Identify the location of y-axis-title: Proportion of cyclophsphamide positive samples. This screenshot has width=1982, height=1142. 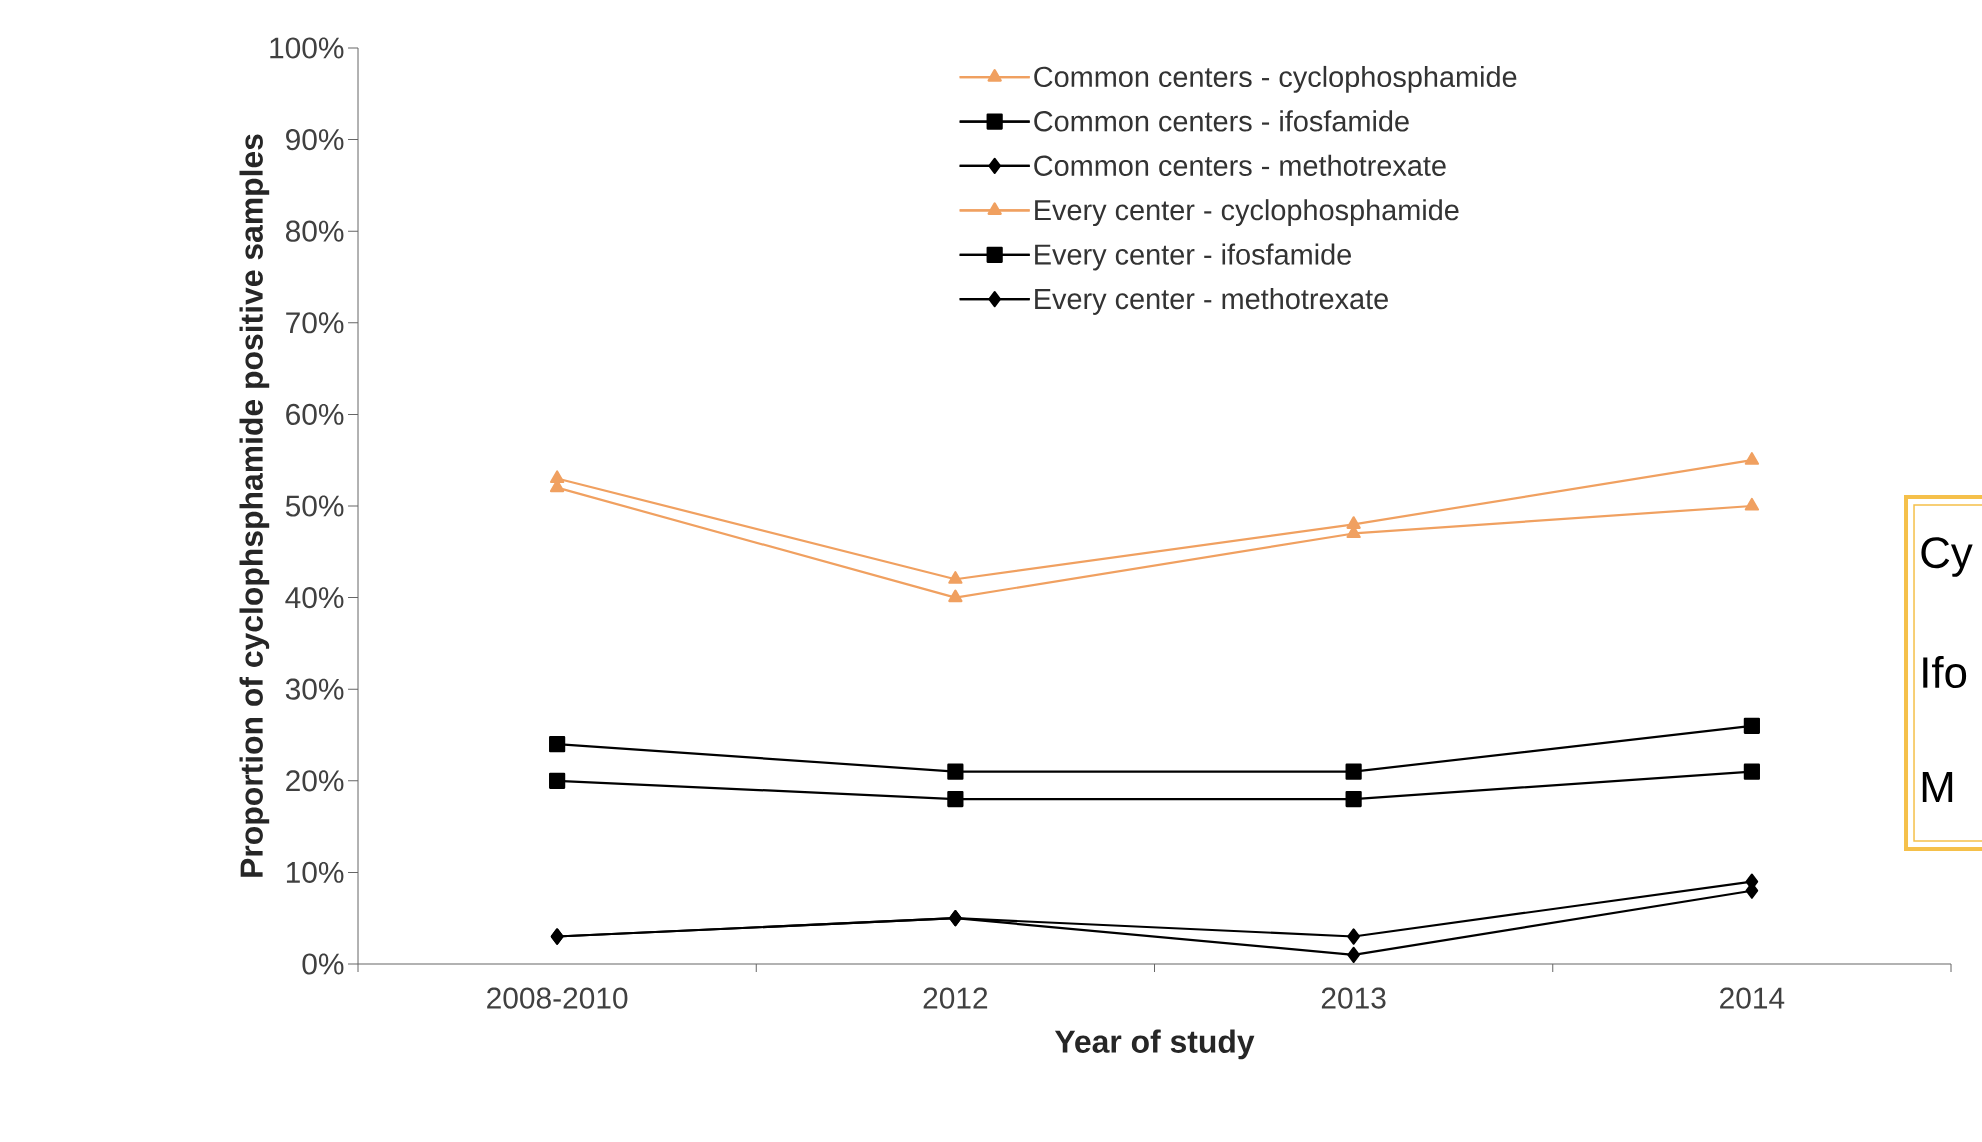
(254, 505).